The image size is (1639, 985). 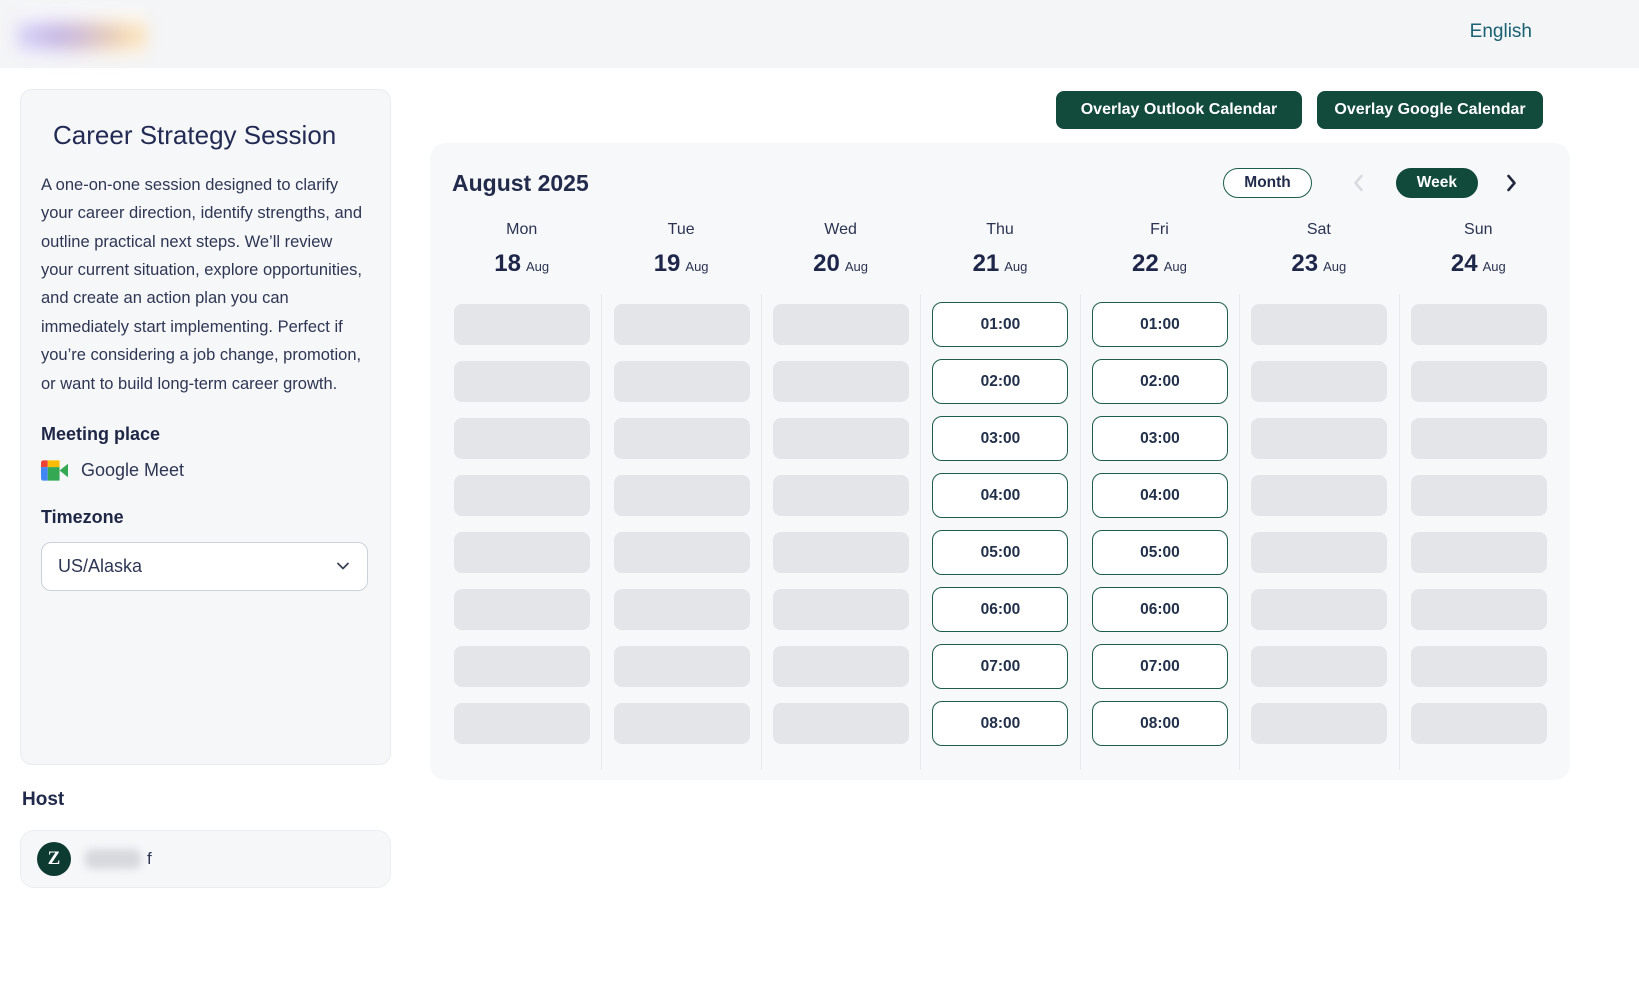 What do you see at coordinates (986, 263) in the screenshot?
I see `day-number: 21` at bounding box center [986, 263].